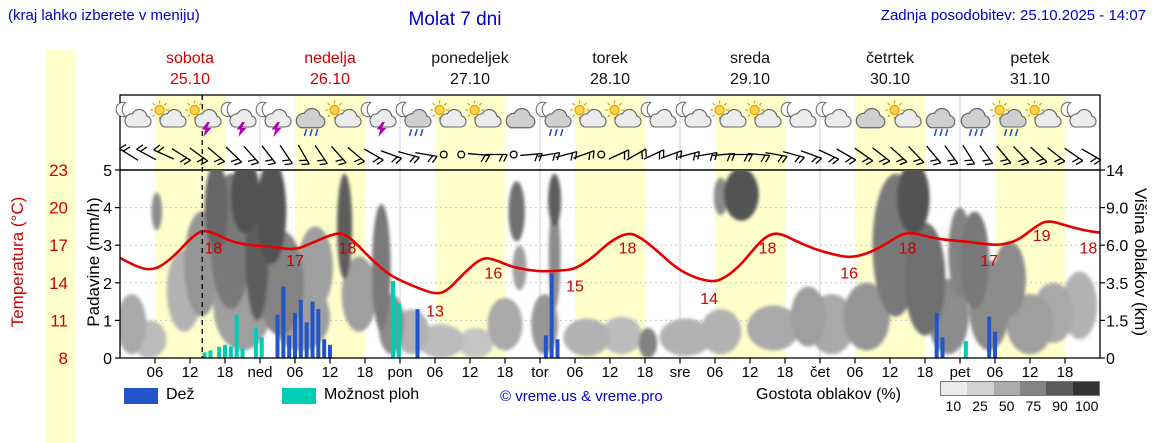  Describe the element at coordinates (107, 359) in the screenshot. I see `svg-text: 0` at that location.